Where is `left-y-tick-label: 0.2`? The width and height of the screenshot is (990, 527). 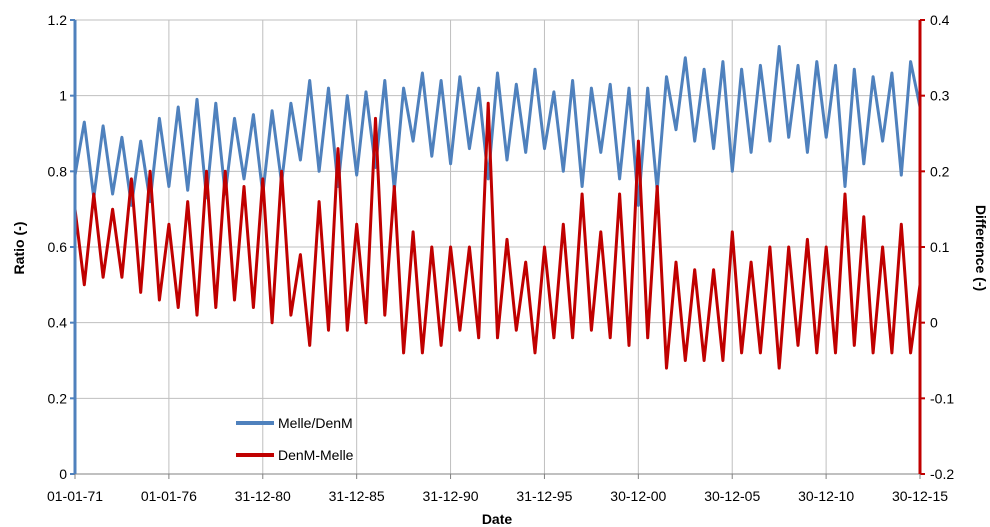 left-y-tick-label: 0.2 is located at coordinates (58, 398).